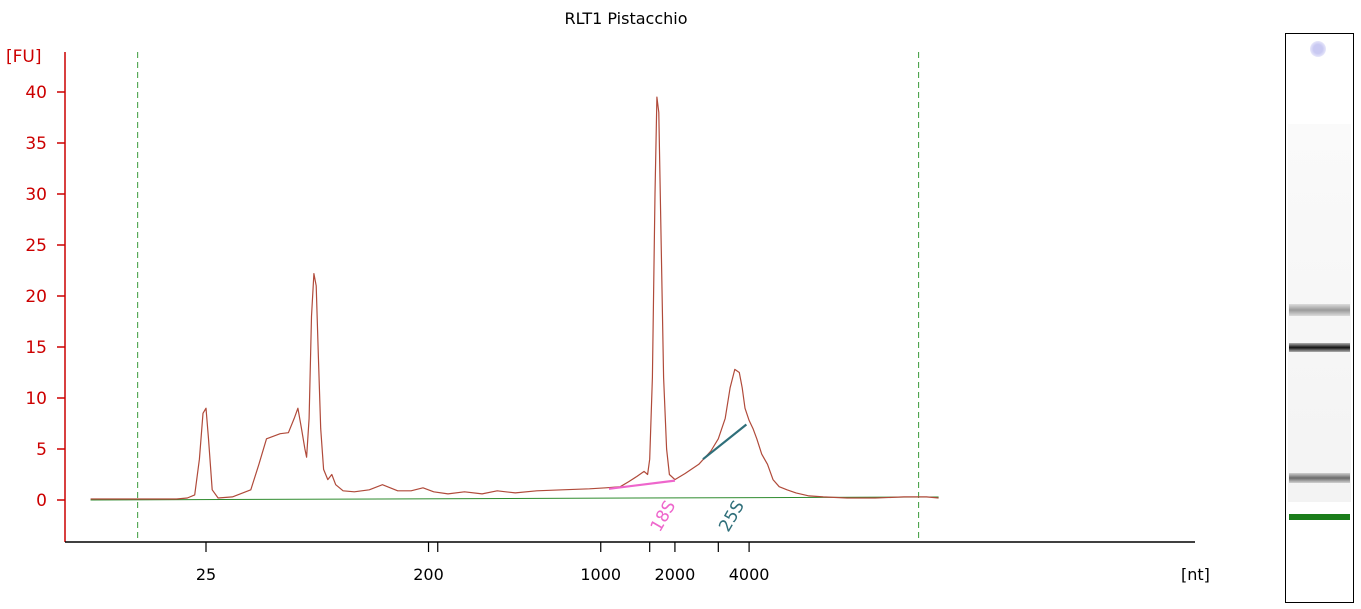 Image resolution: width=1361 pixels, height=609 pixels. What do you see at coordinates (1319, 310) in the screenshot?
I see `gel-band-upper` at bounding box center [1319, 310].